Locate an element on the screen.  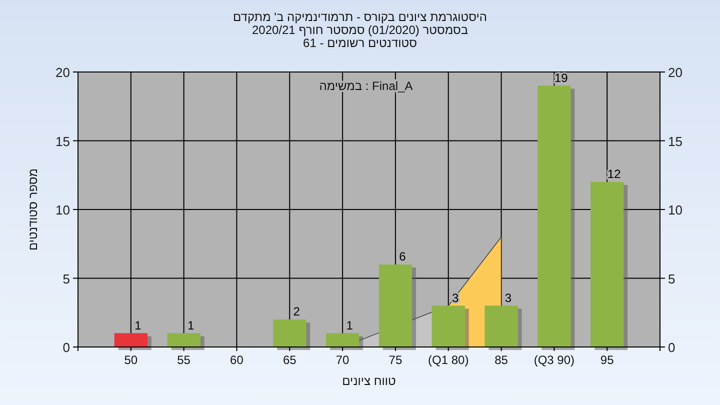
y-tick-label: 15 is located at coordinates (63, 141).